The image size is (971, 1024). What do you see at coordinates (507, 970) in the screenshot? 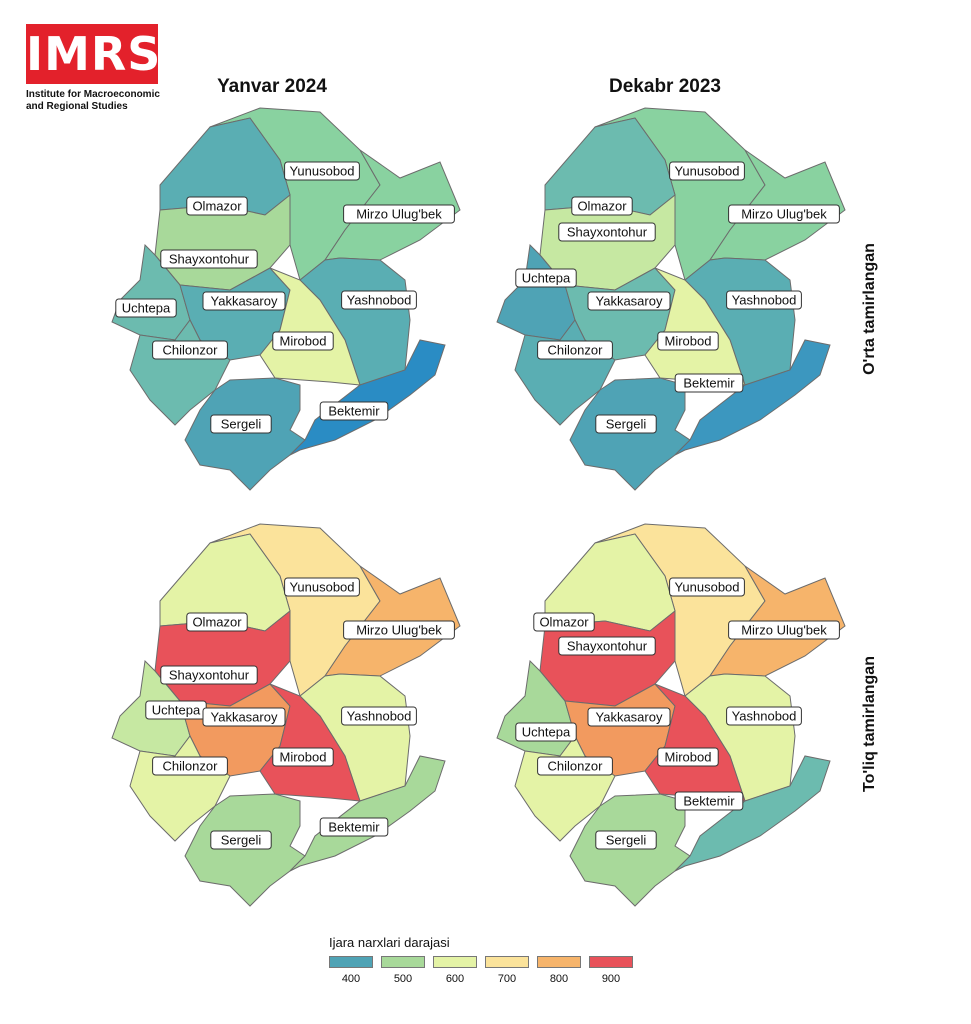
I see `legend-item-700: 700` at bounding box center [507, 970].